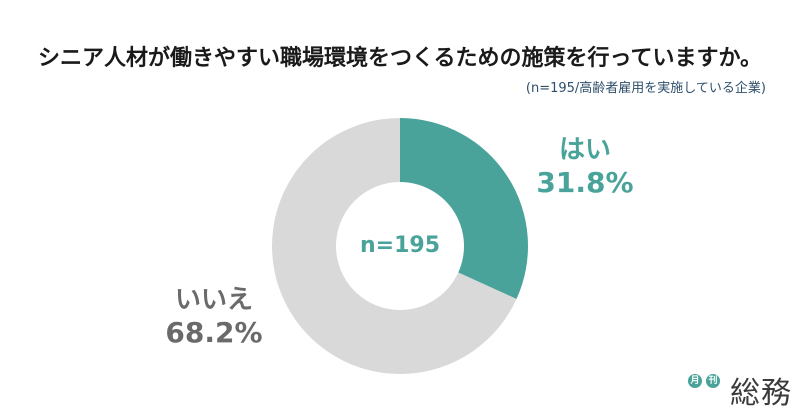  What do you see at coordinates (761, 393) in the screenshot?
I see `brand-name: 総務` at bounding box center [761, 393].